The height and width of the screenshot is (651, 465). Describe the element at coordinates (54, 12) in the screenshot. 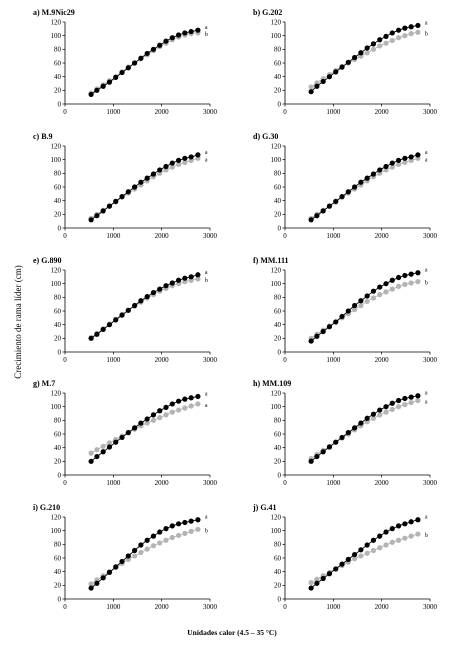

I see `panel-title: a) M.9Nic29` at that location.